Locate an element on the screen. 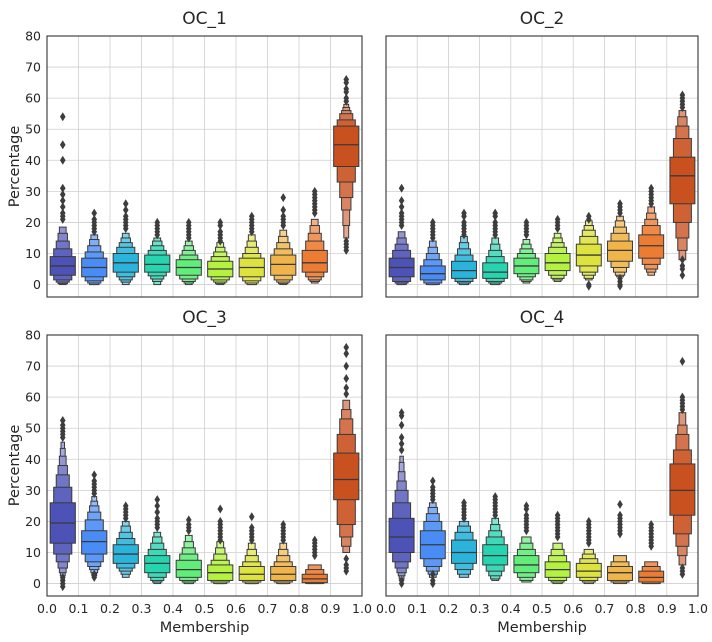 This screenshot has width=712, height=642. x-tick-label: 0.1 is located at coordinates (79, 608).